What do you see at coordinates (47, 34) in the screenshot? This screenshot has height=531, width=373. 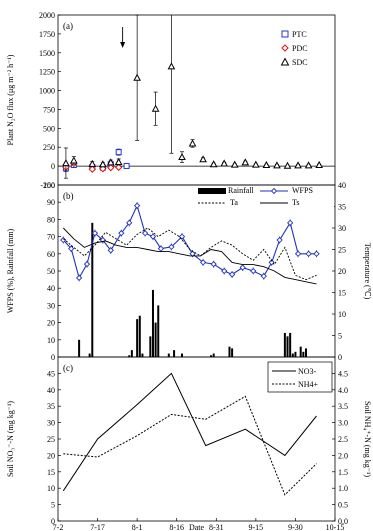 I see `y-tick-label: 1750` at bounding box center [47, 34].